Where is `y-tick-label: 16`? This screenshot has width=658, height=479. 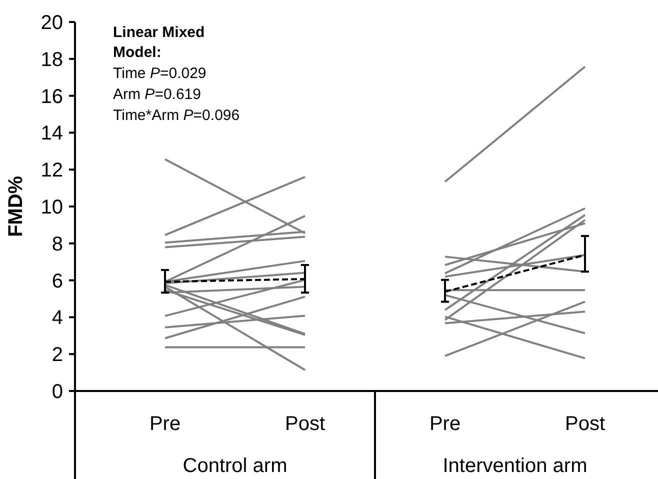
y-tick-label: 16 is located at coordinates (51, 97).